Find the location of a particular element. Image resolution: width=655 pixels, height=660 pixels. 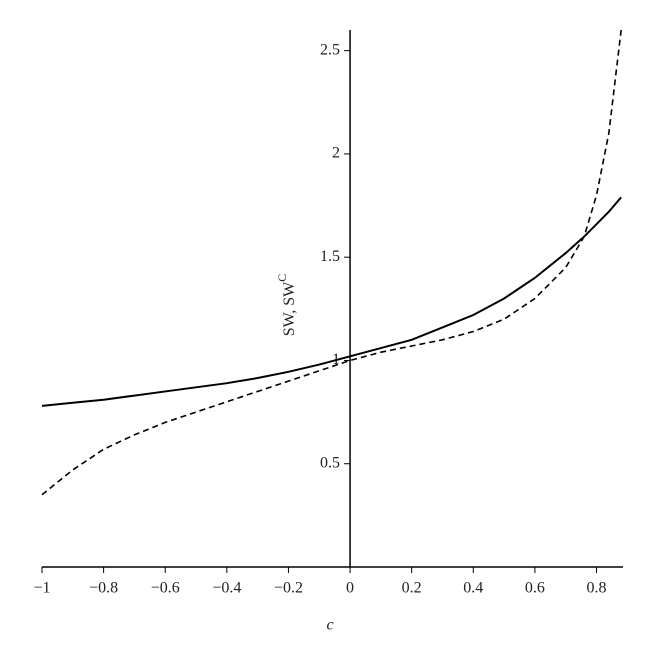

y-tick-label: 1.5 is located at coordinates (330, 256).